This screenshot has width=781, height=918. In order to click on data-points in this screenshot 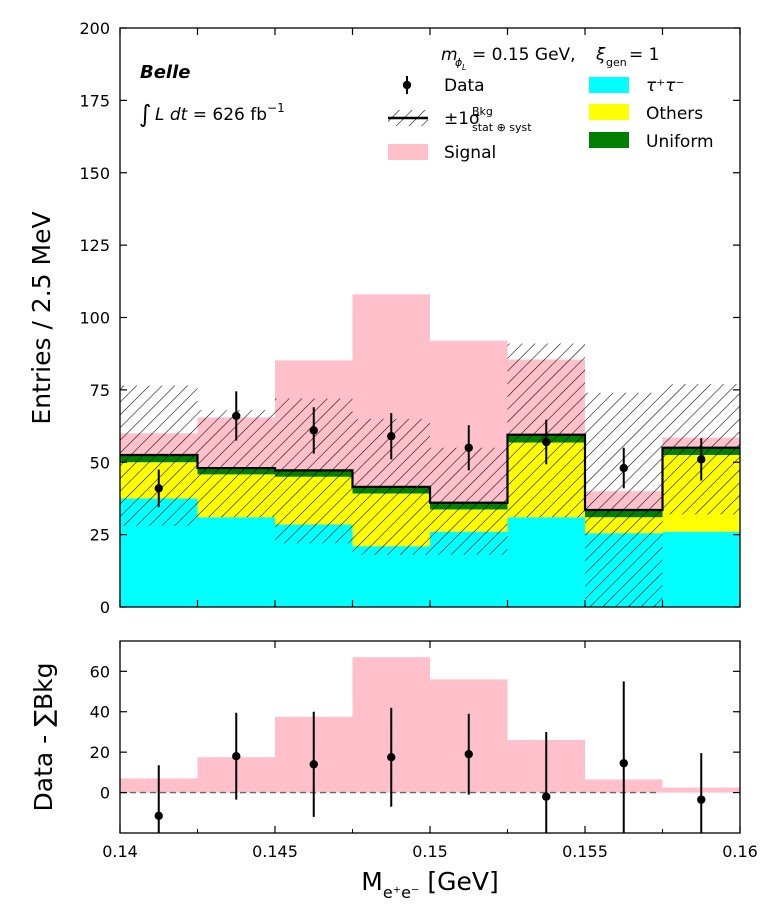, I will do `click(430, 449)`.